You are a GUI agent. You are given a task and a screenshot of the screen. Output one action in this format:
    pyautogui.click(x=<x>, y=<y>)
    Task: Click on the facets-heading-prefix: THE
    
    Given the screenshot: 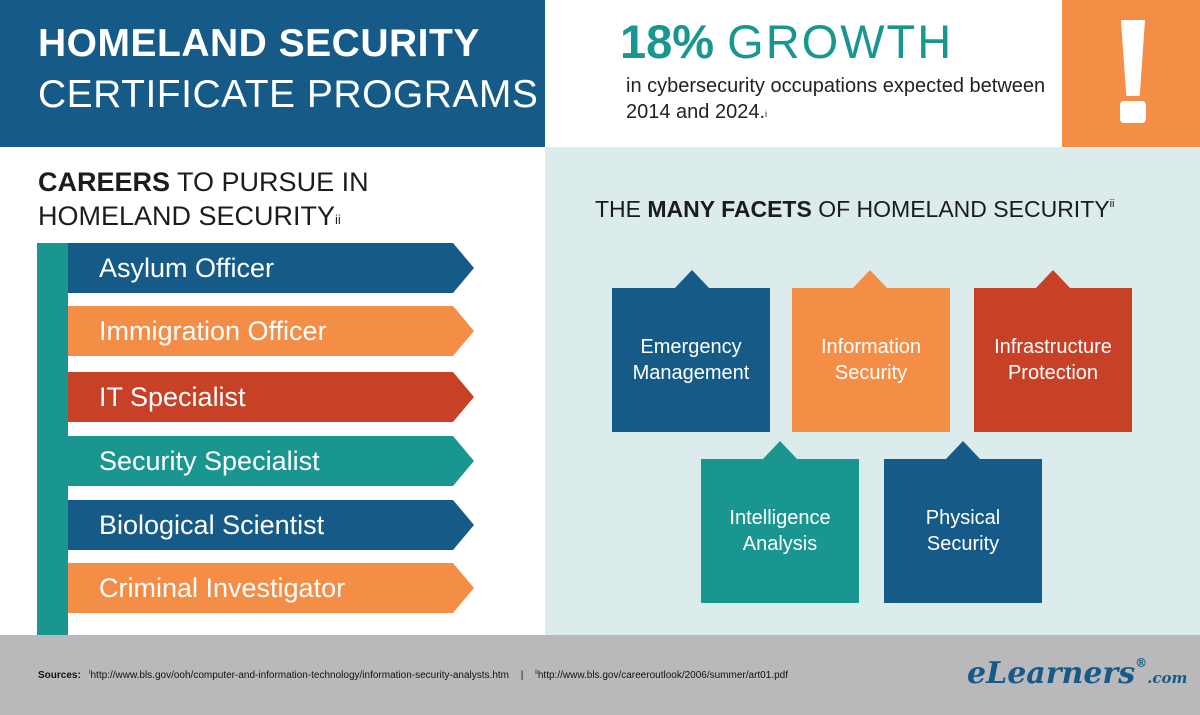 What is the action you would take?
    pyautogui.click(x=621, y=209)
    